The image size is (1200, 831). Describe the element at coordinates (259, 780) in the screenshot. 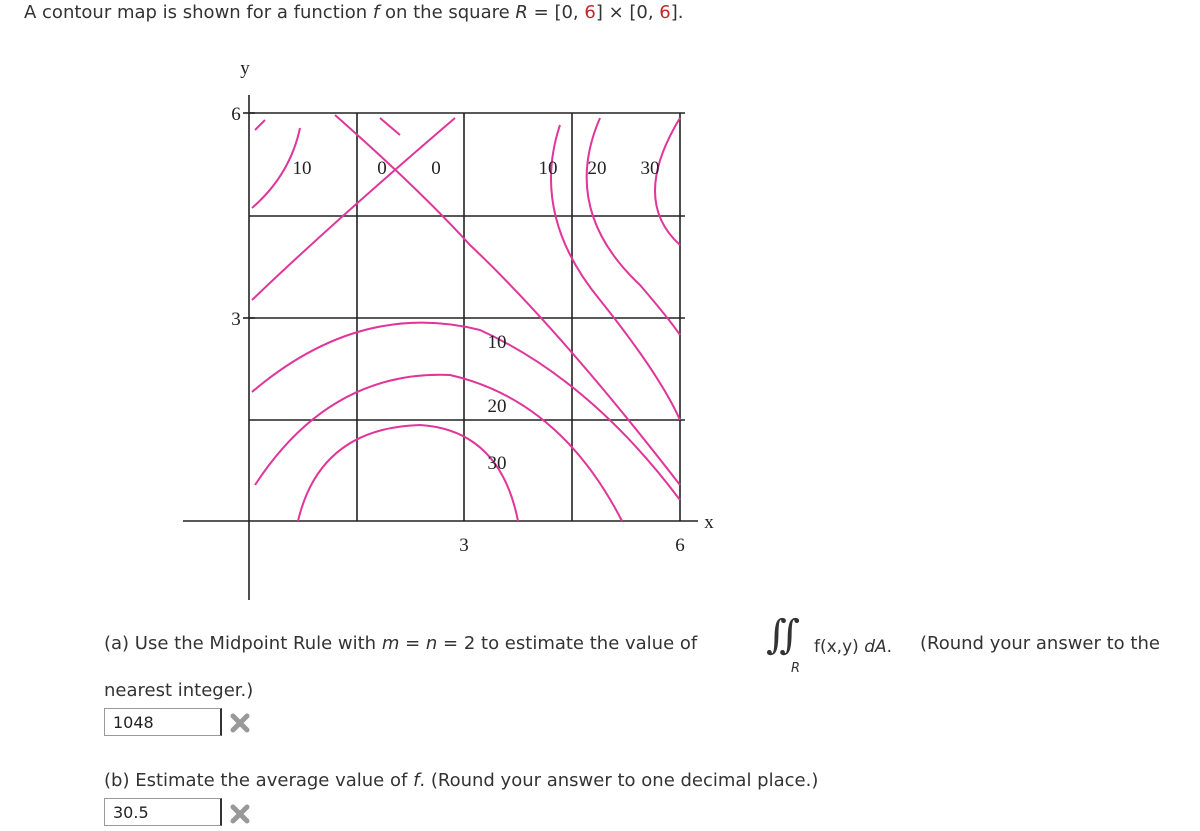

I see `text: (b) Estimate the average value of` at that location.